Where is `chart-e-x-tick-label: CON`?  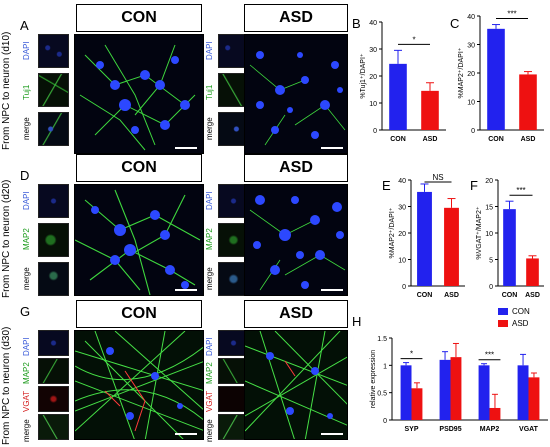
chart-e-x-tick-label: CON is located at coordinates (425, 295).